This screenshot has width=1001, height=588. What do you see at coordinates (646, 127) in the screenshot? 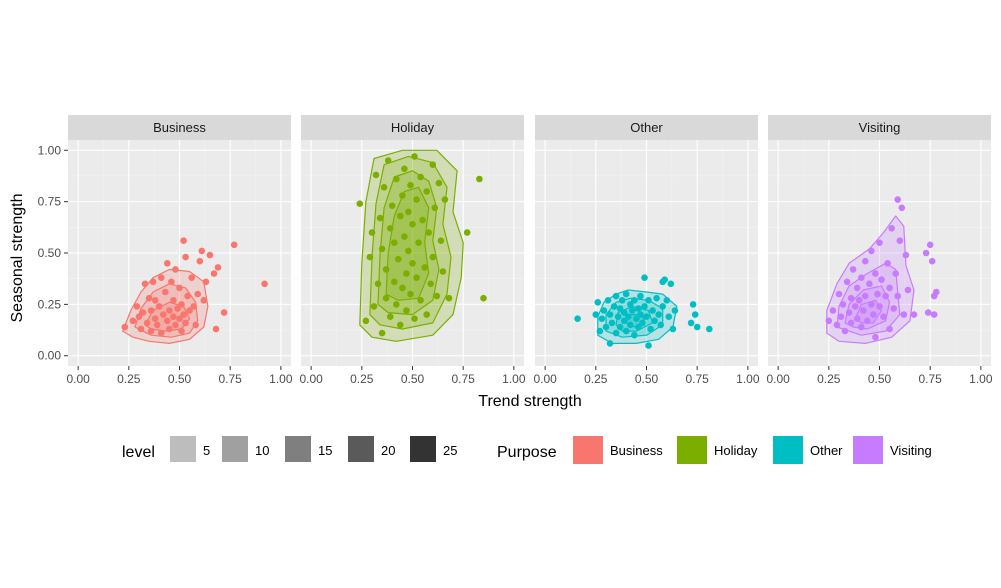
I see `facet-strip-label: Other` at bounding box center [646, 127].